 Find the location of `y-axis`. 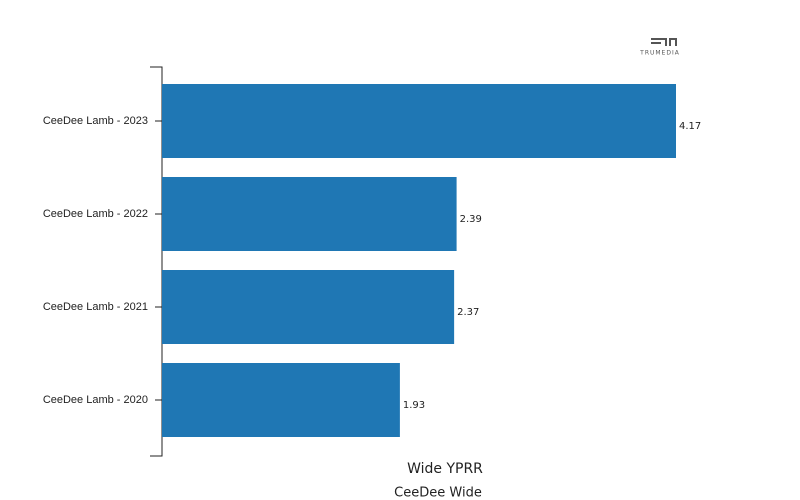

y-axis is located at coordinates (156, 261).